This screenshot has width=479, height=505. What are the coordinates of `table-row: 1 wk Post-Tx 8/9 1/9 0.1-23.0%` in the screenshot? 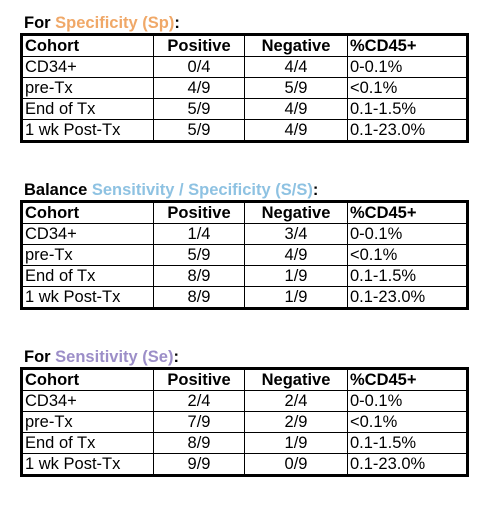 It's located at (244, 297).